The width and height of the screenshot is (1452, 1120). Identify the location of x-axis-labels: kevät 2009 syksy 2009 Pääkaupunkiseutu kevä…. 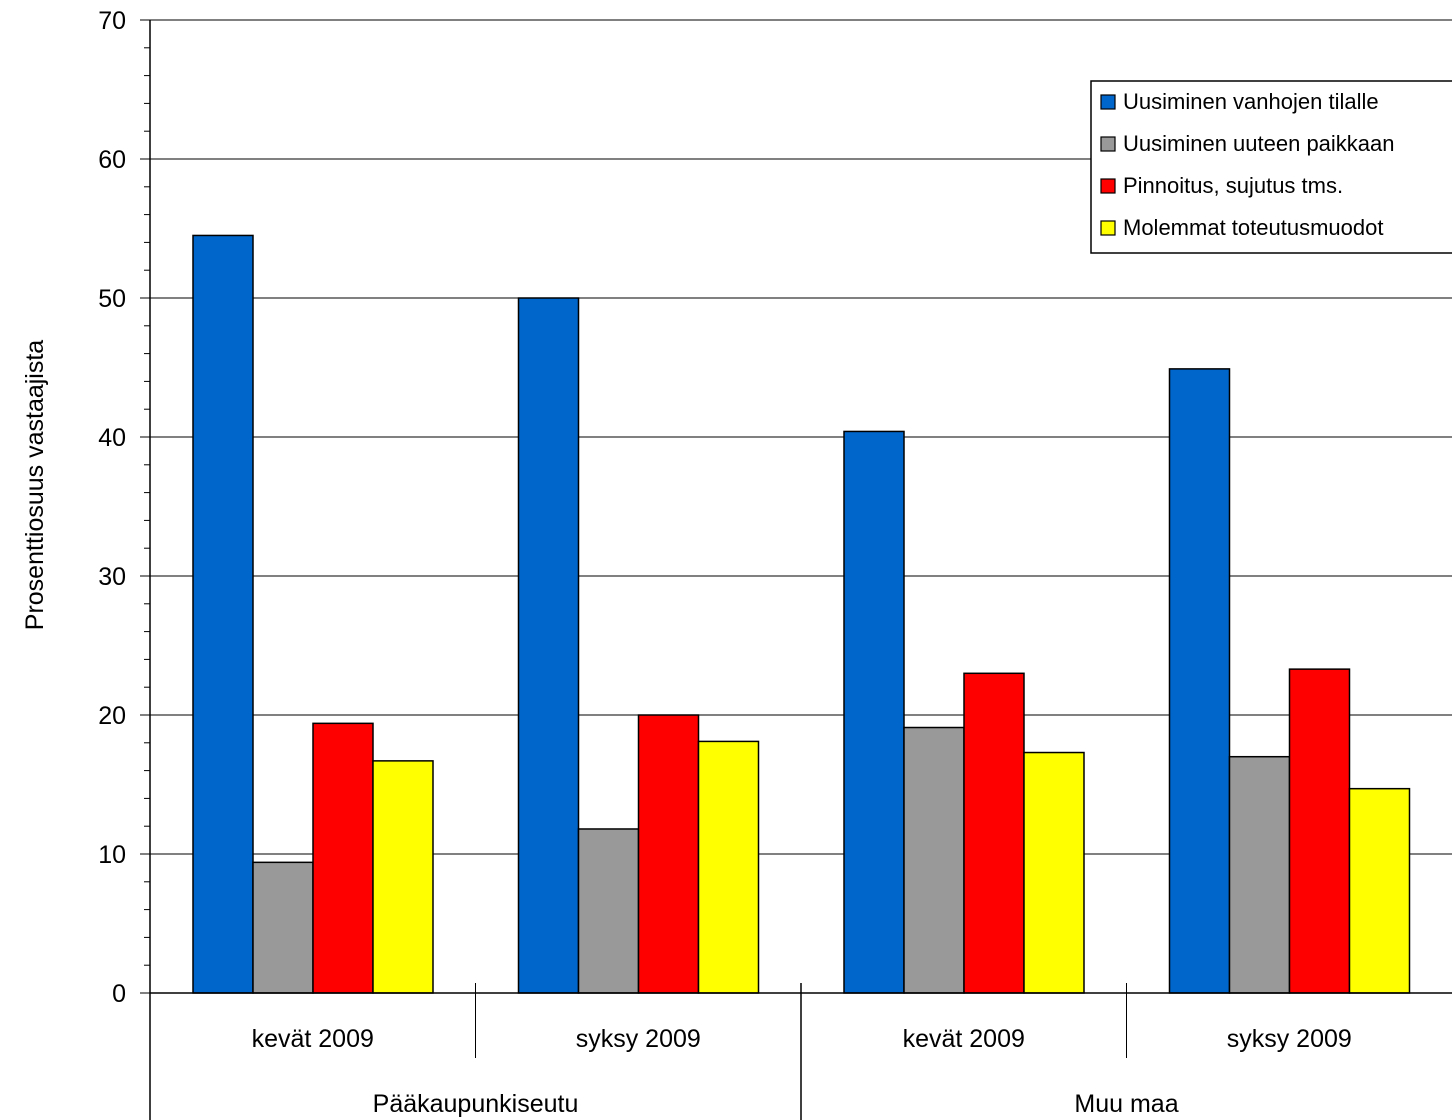
(802, 1071).